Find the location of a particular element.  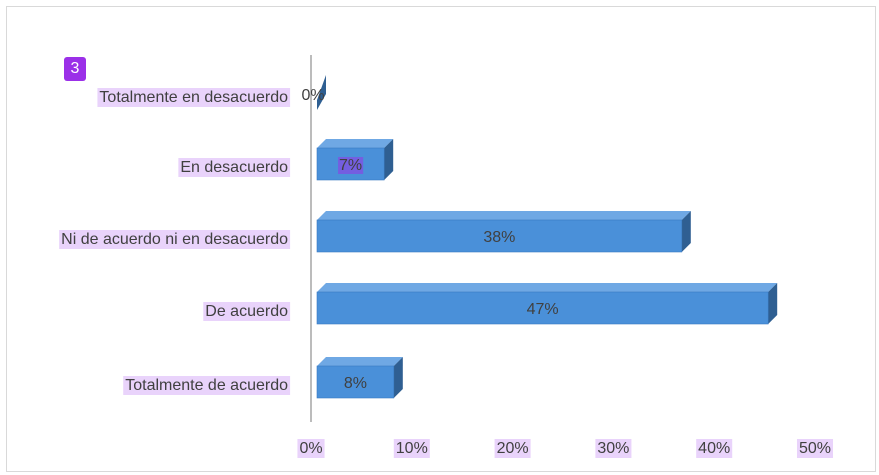

x-tick-label: 20% is located at coordinates (513, 448).